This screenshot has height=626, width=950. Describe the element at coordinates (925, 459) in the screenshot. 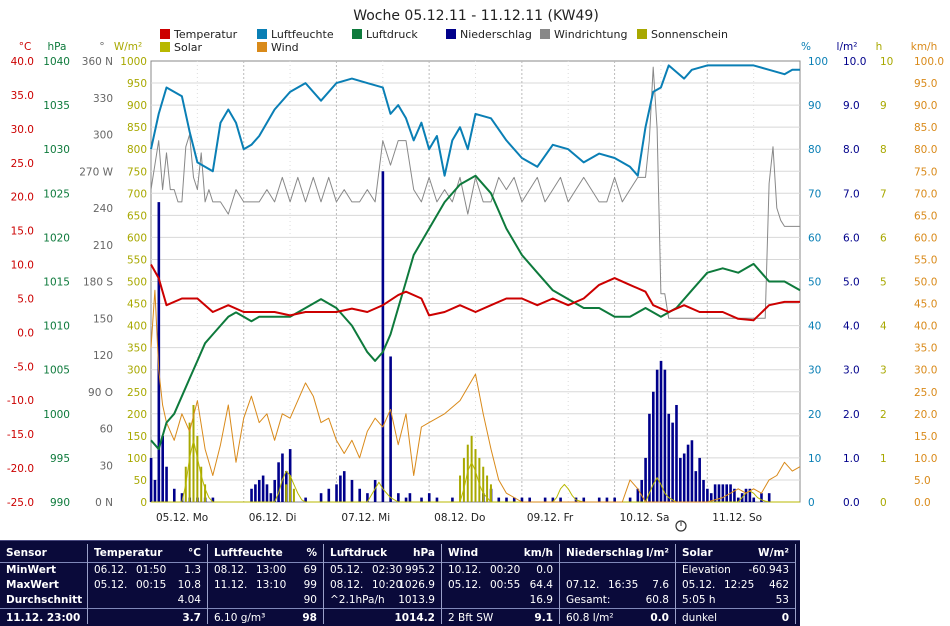

I see `wind-tick-label: 10.0` at that location.